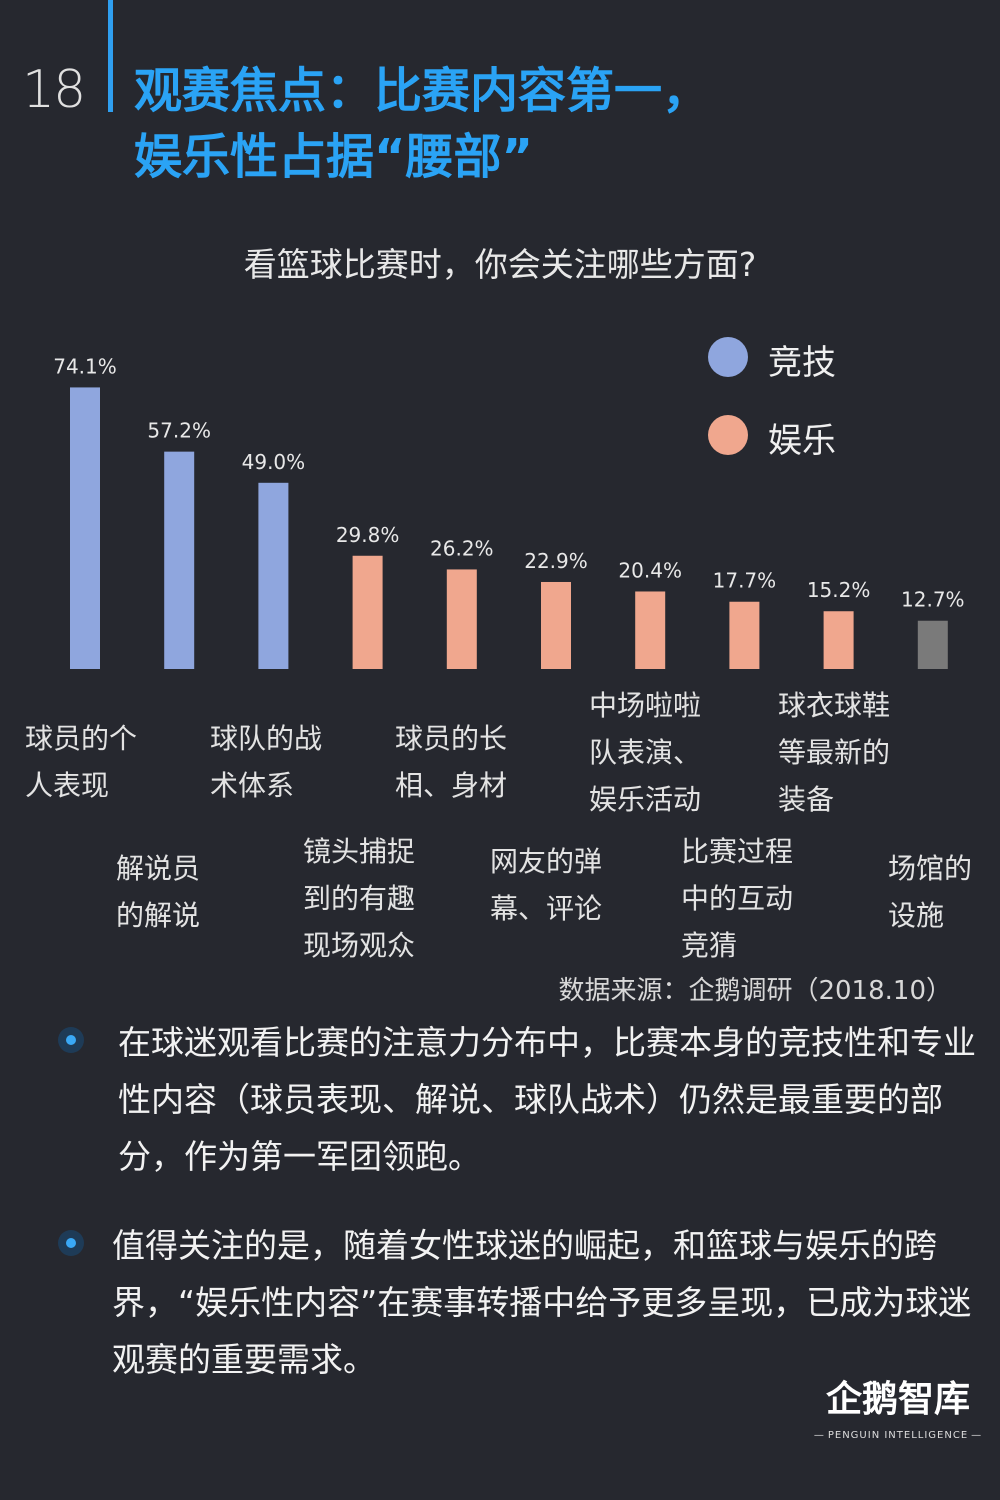  What do you see at coordinates (645, 705) in the screenshot?
I see `category-label-line: 中场啦啦` at bounding box center [645, 705].